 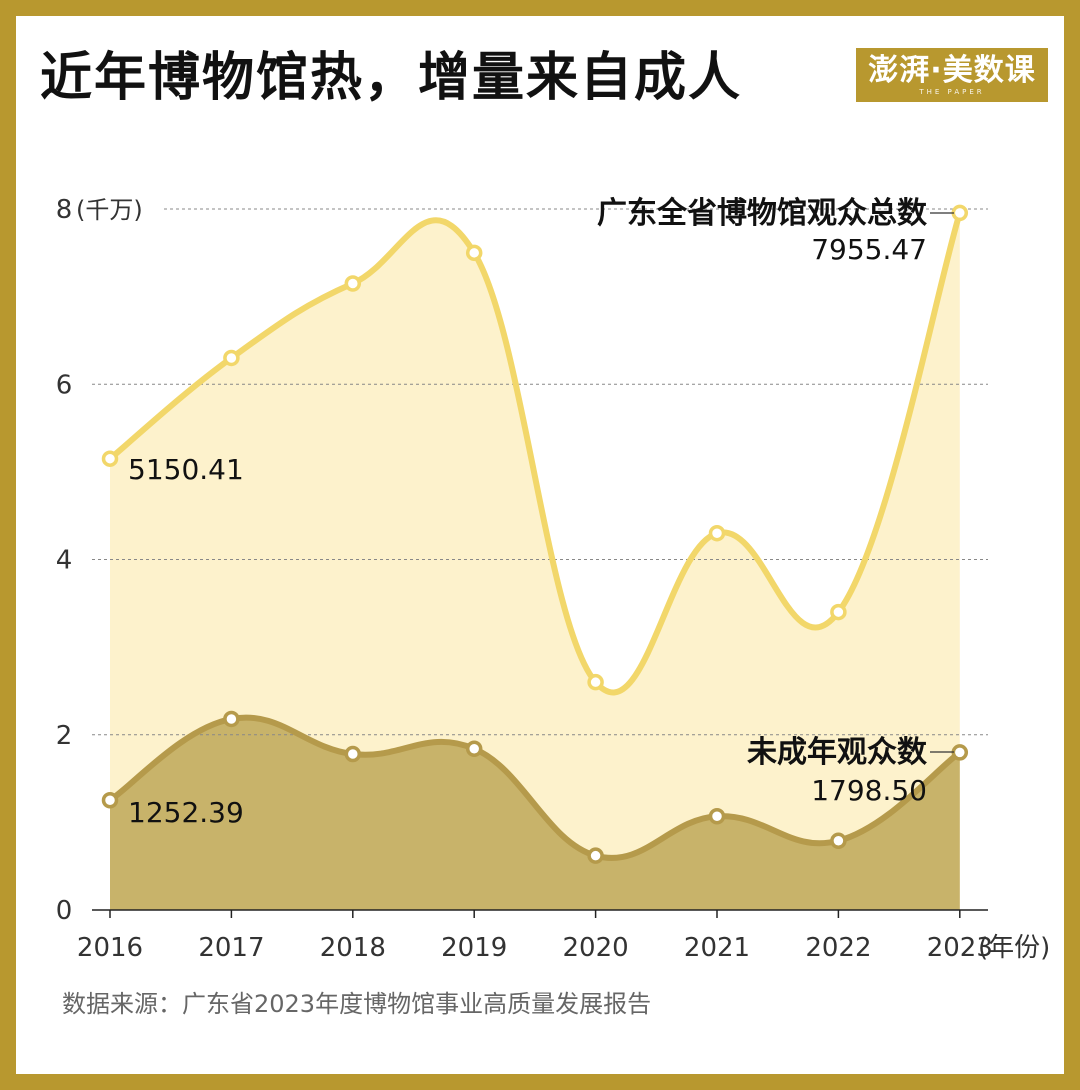 What do you see at coordinates (952, 91) in the screenshot?
I see `brand-logo-subtext: THE PAPER` at bounding box center [952, 91].